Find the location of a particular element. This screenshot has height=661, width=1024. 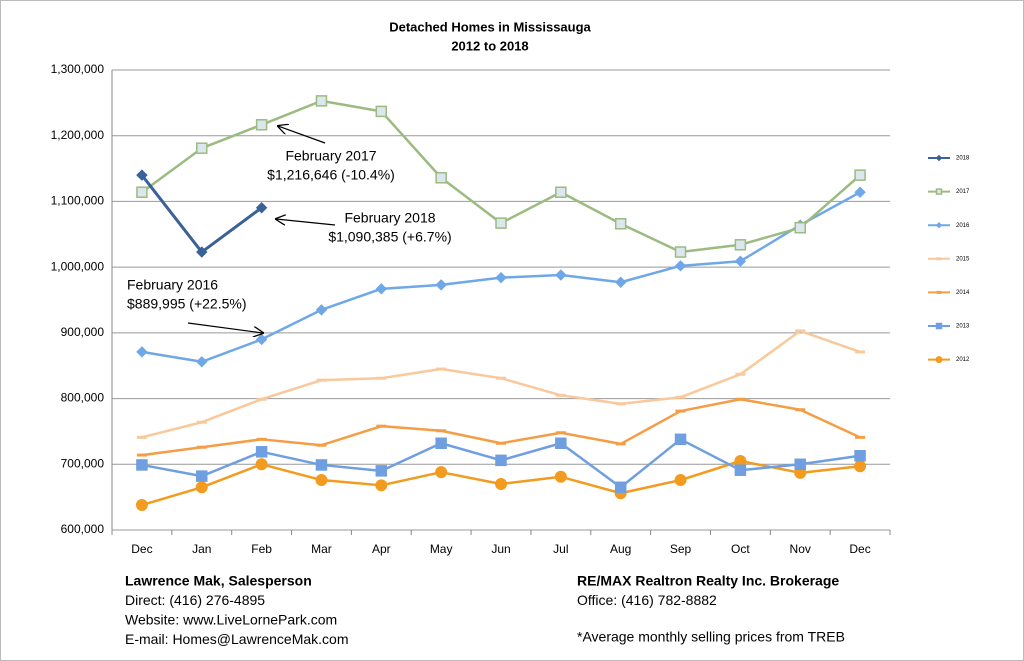

x-tick-label: May is located at coordinates (441, 549).